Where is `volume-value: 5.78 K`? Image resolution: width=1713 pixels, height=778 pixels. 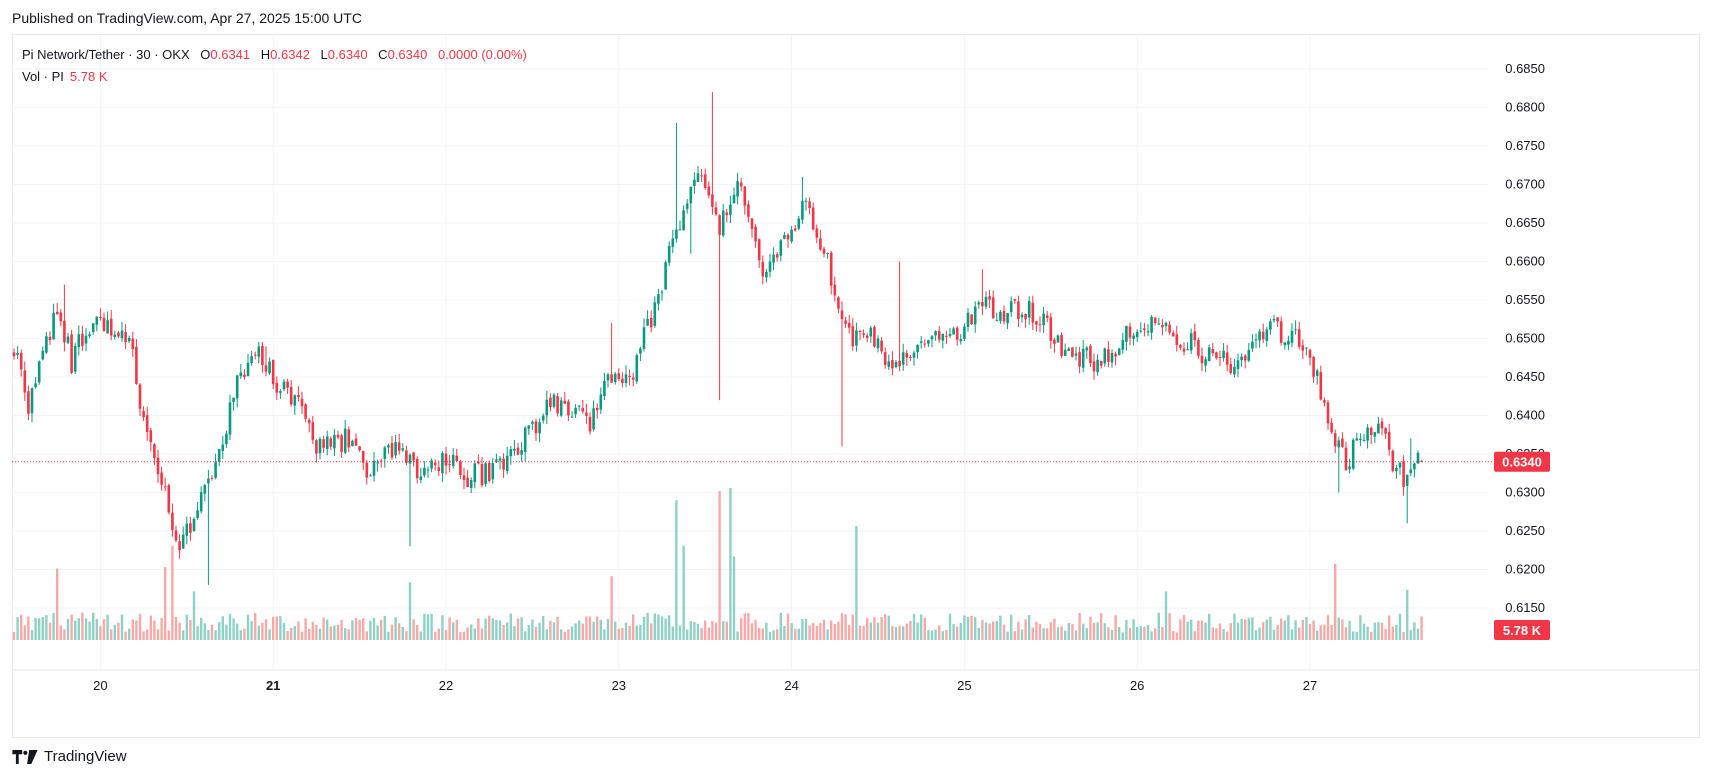 volume-value: 5.78 K is located at coordinates (88, 76).